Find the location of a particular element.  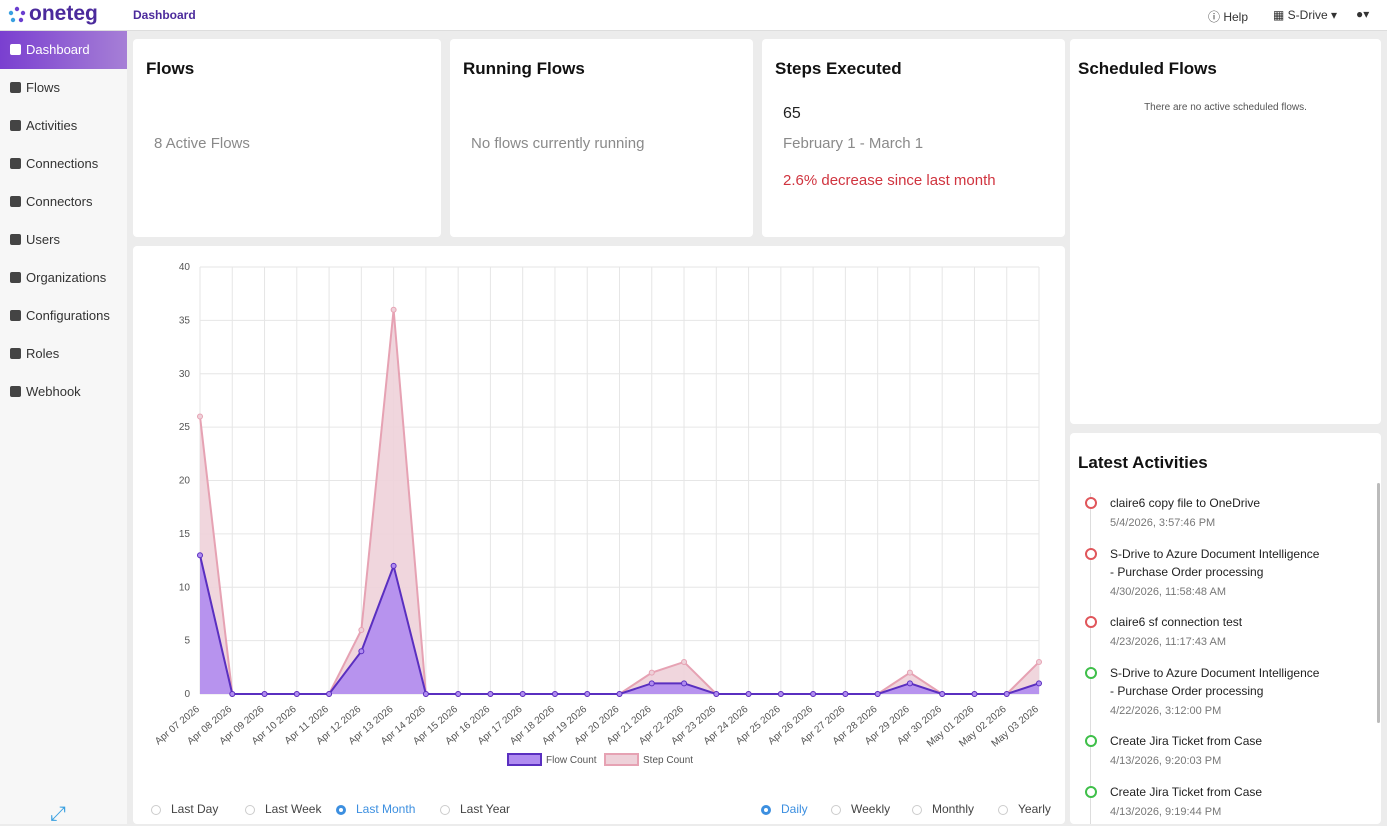

nav-item: Roles is located at coordinates (63, 354).